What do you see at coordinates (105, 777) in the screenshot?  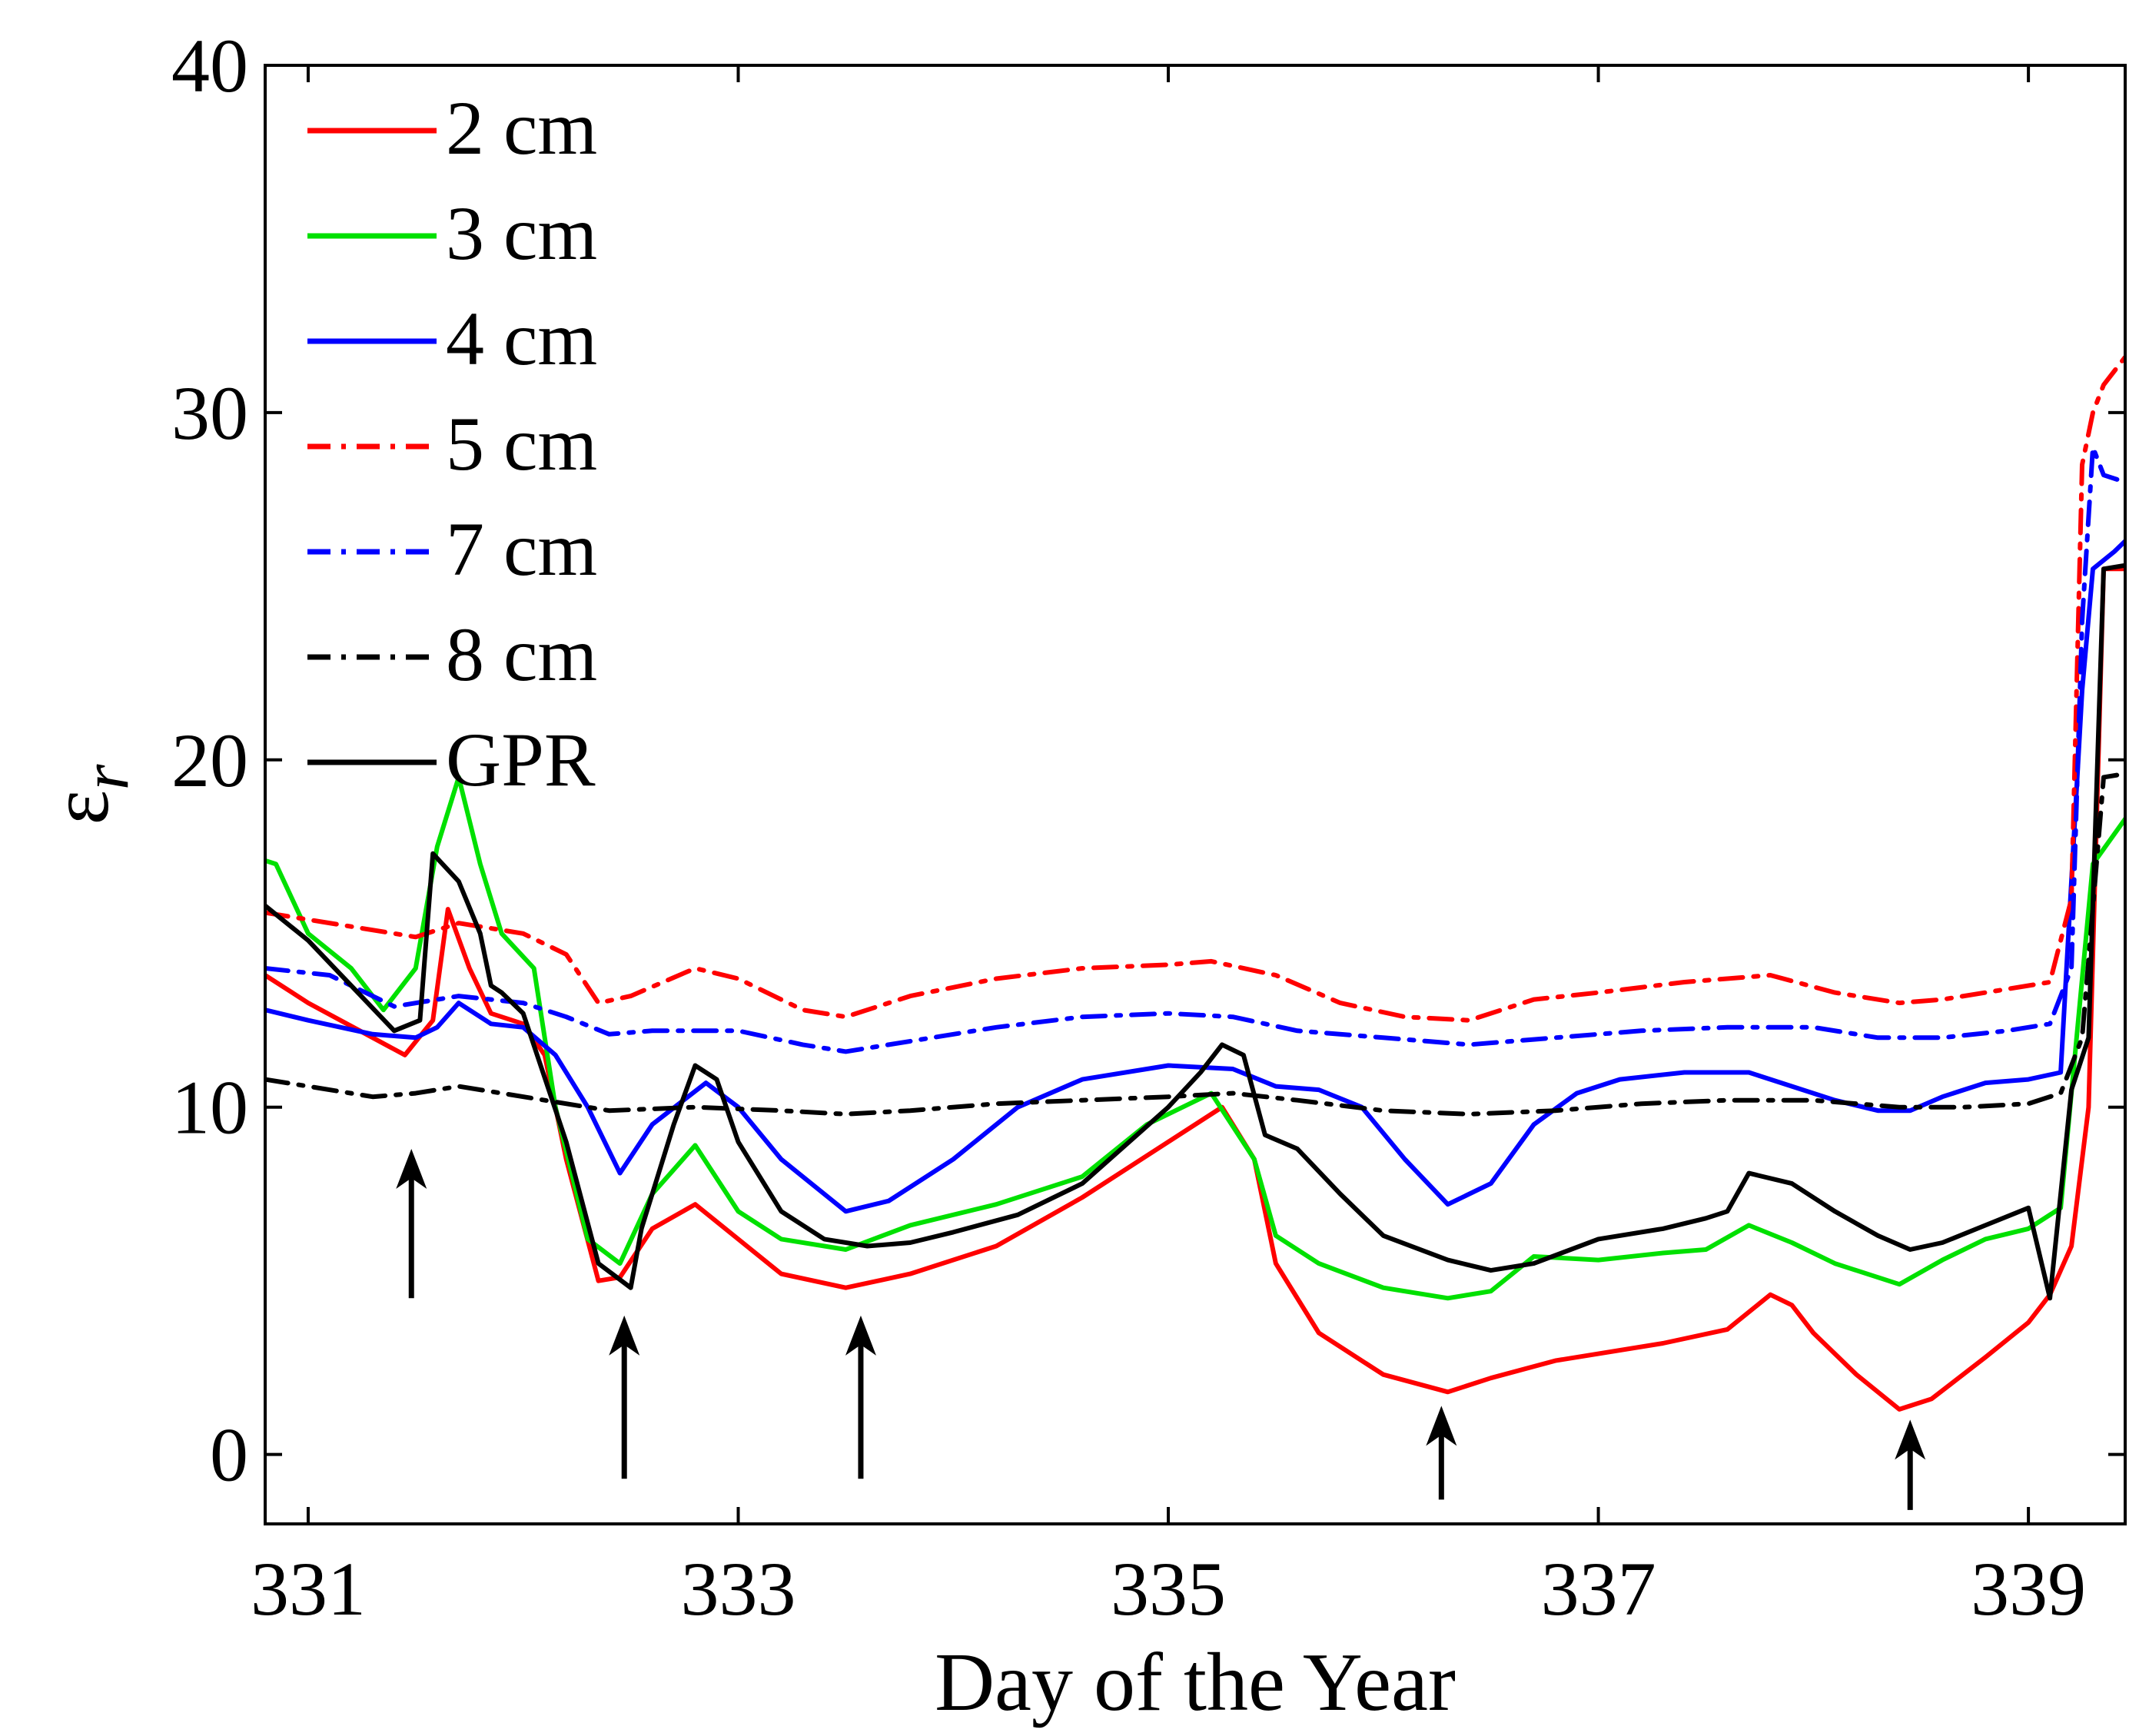 I see `y-axis-label-subscript: r` at bounding box center [105, 777].